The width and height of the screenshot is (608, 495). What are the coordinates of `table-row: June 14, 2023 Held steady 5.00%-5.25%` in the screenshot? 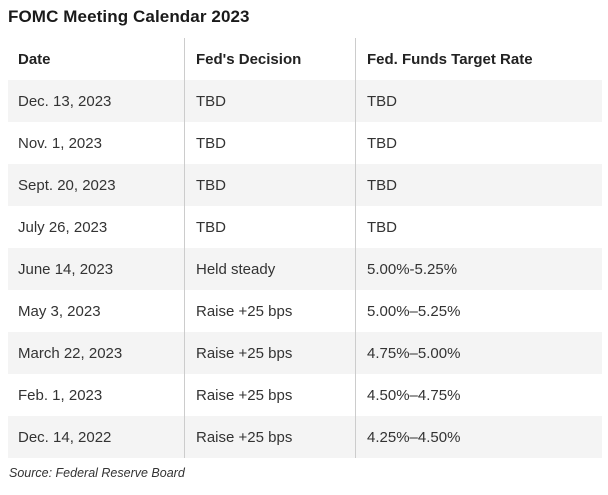 It's located at (305, 269).